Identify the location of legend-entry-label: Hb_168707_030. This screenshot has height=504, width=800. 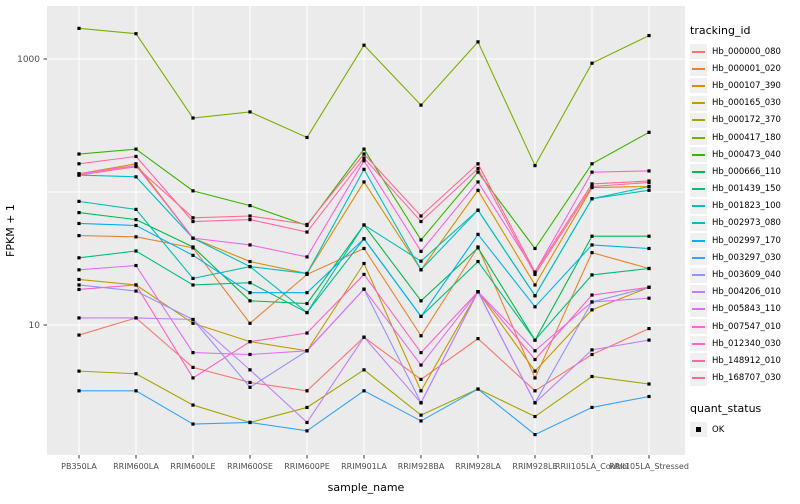
(746, 378).